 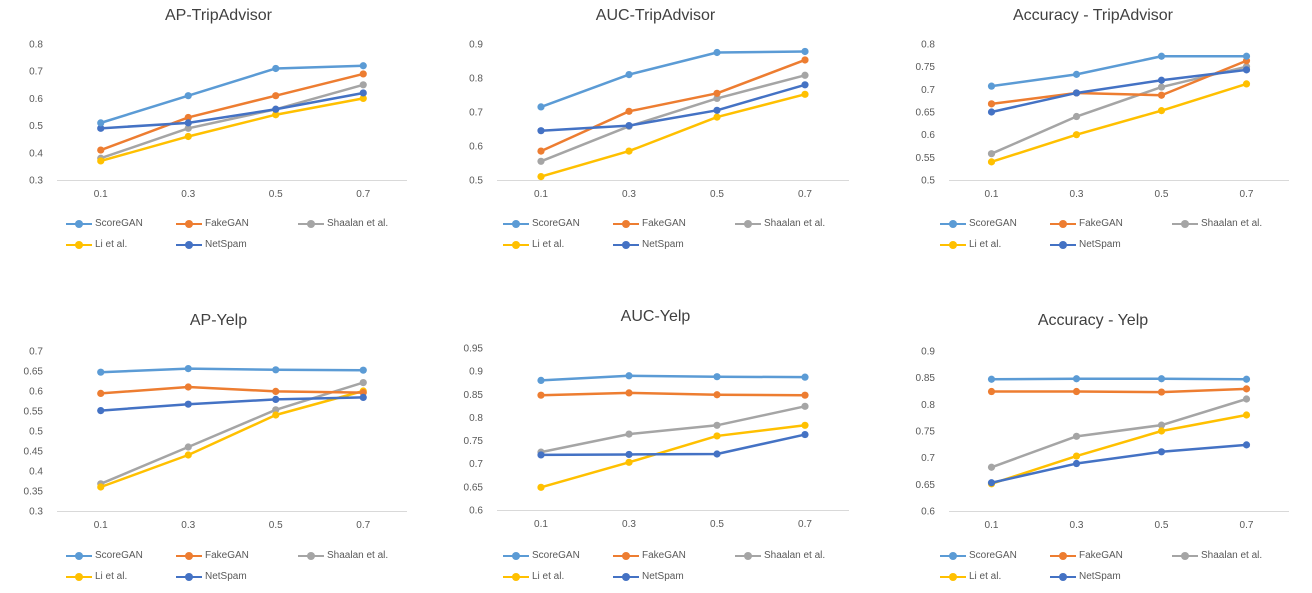 I want to click on legend-item-netspam: NetSpam, so click(x=211, y=576).